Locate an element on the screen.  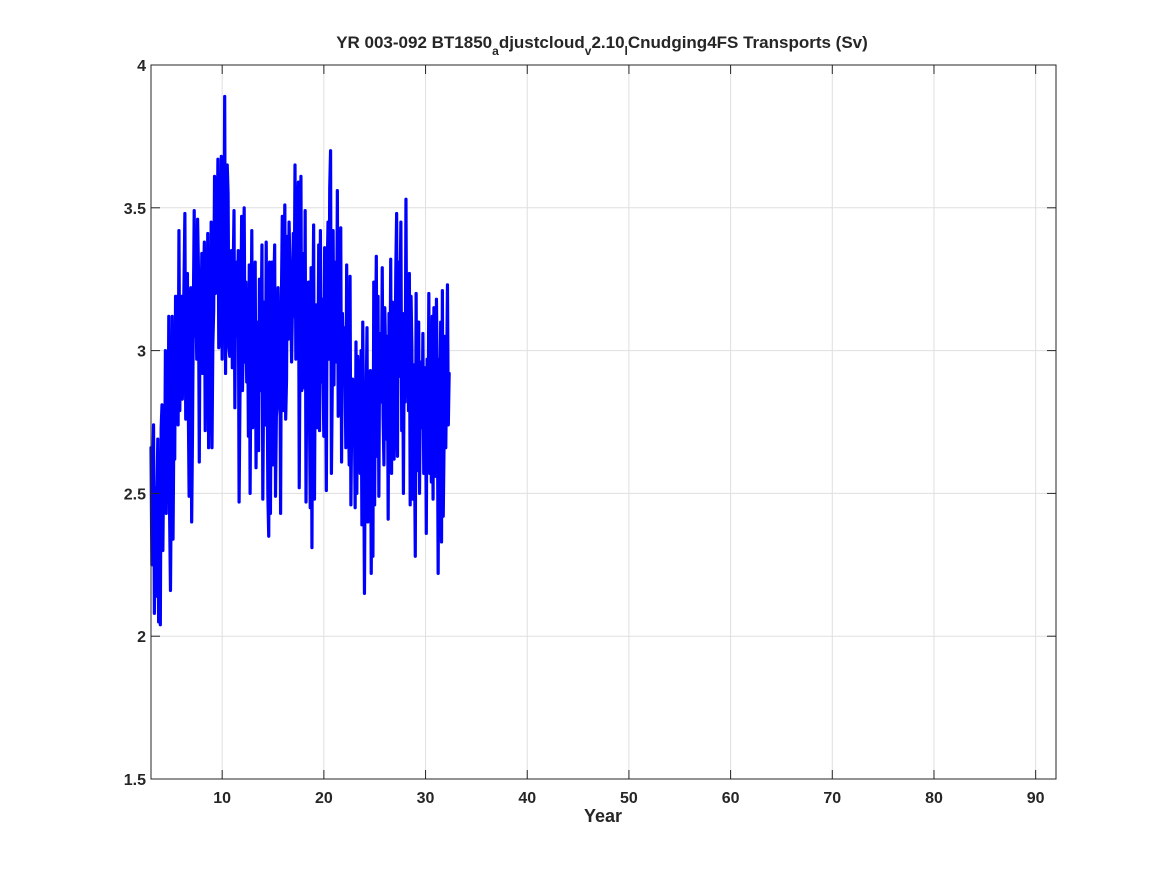
chart-title-part: v is located at coordinates (588, 51).